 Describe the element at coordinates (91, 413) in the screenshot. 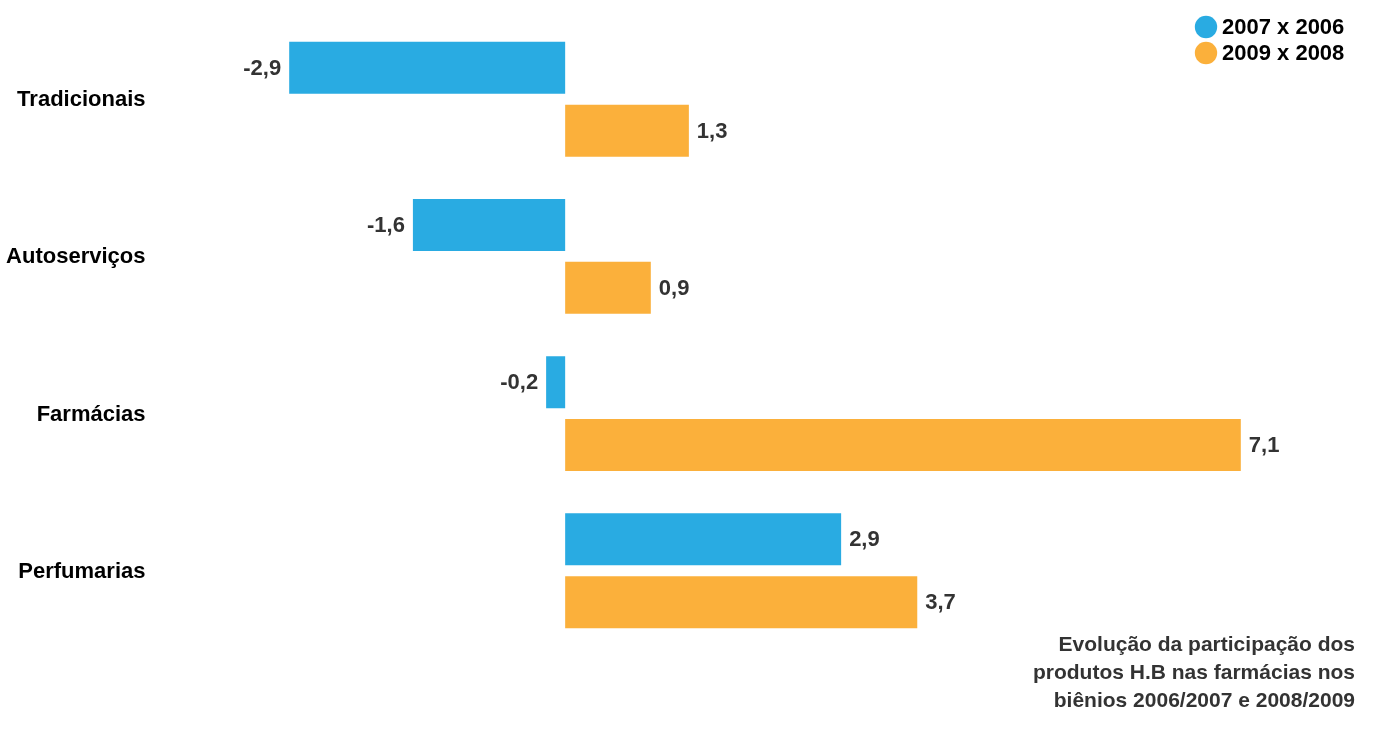

I see `y-tick-label: Farmácias` at that location.